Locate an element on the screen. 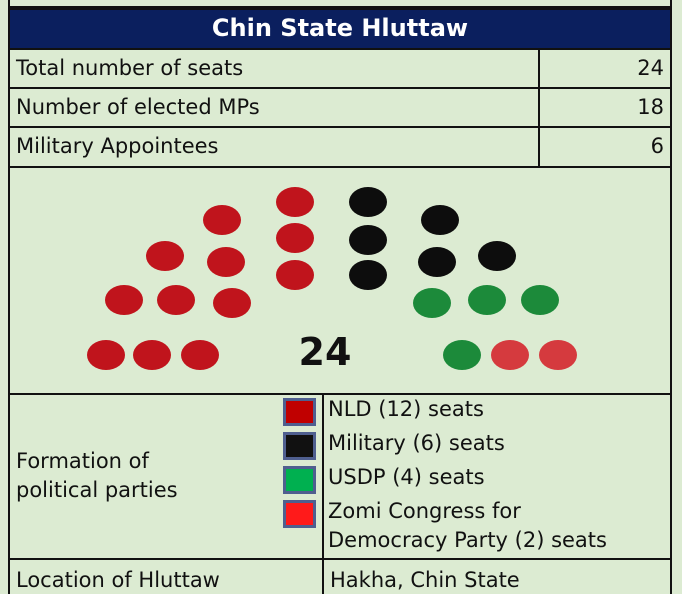  seat-total: 24 is located at coordinates (325, 352).